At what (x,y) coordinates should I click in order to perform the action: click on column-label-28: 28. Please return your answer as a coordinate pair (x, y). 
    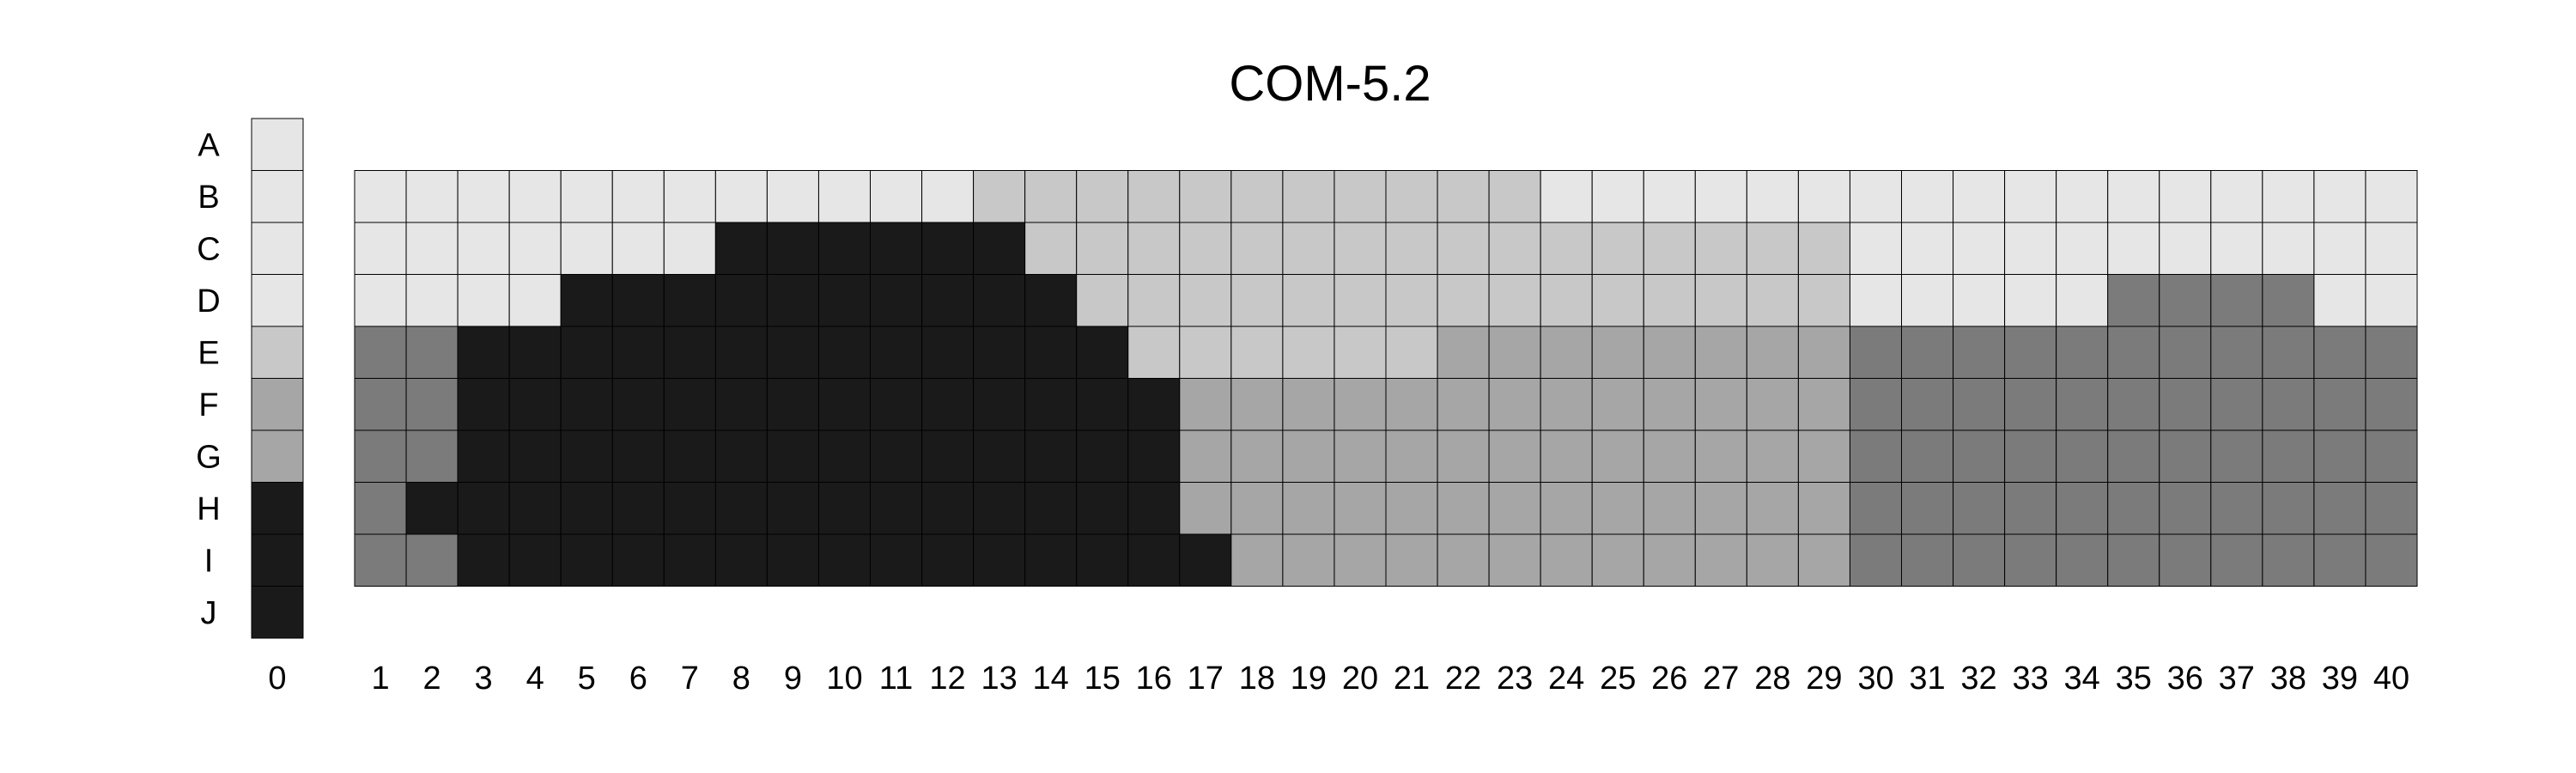
    Looking at the image, I should click on (1772, 678).